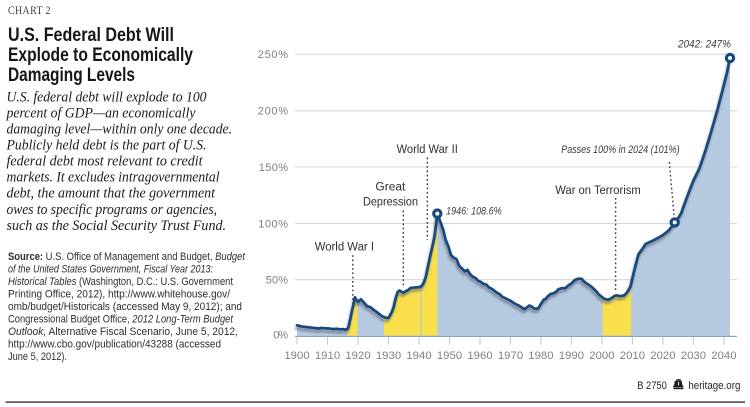 The height and width of the screenshot is (407, 750). What do you see at coordinates (273, 55) in the screenshot?
I see `svg-text: 250%` at bounding box center [273, 55].